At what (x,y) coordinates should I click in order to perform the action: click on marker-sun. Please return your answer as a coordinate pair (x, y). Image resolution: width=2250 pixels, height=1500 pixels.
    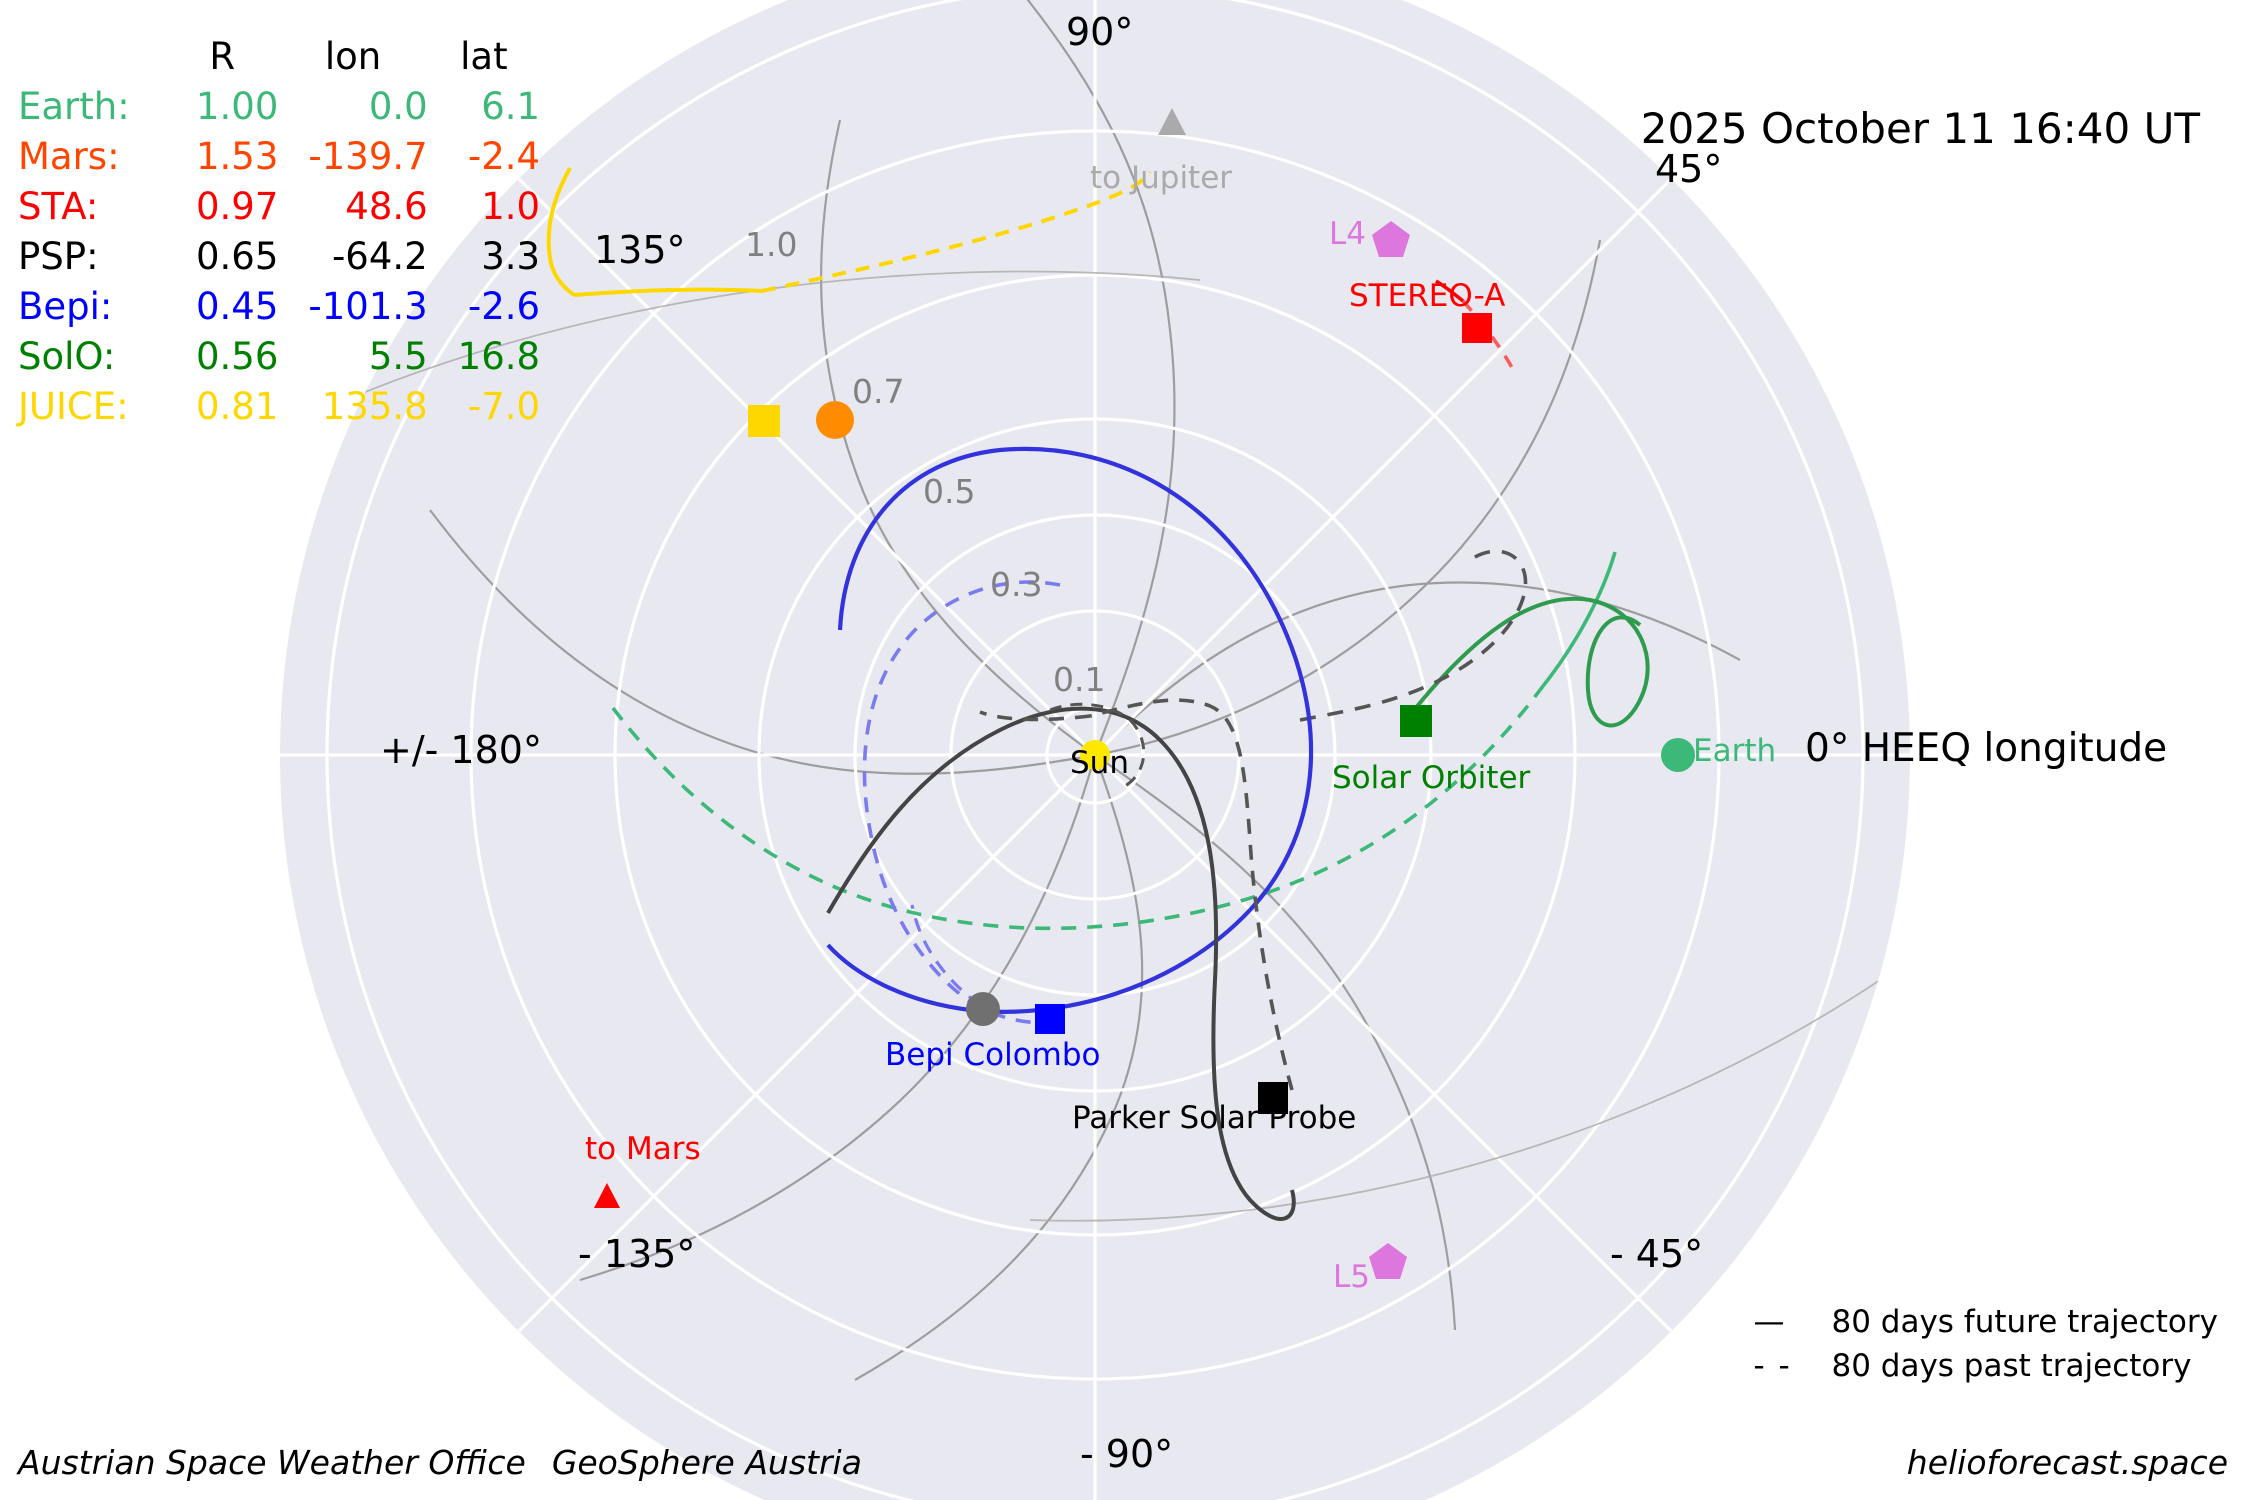
    Looking at the image, I should click on (1095, 755).